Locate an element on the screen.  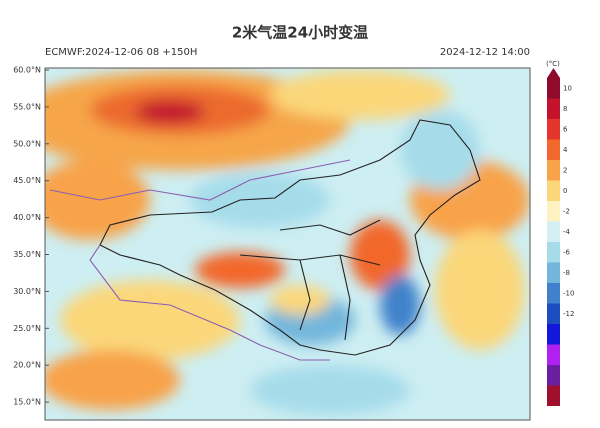
colorbar-label: -8 is located at coordinates (566, 273).